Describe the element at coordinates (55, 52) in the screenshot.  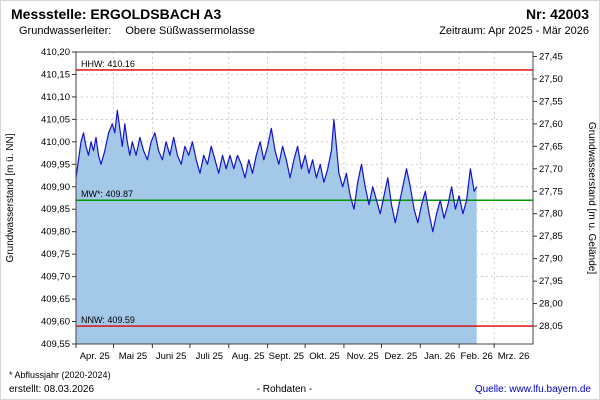
I see `y-left-tick-label: 410,20` at that location.